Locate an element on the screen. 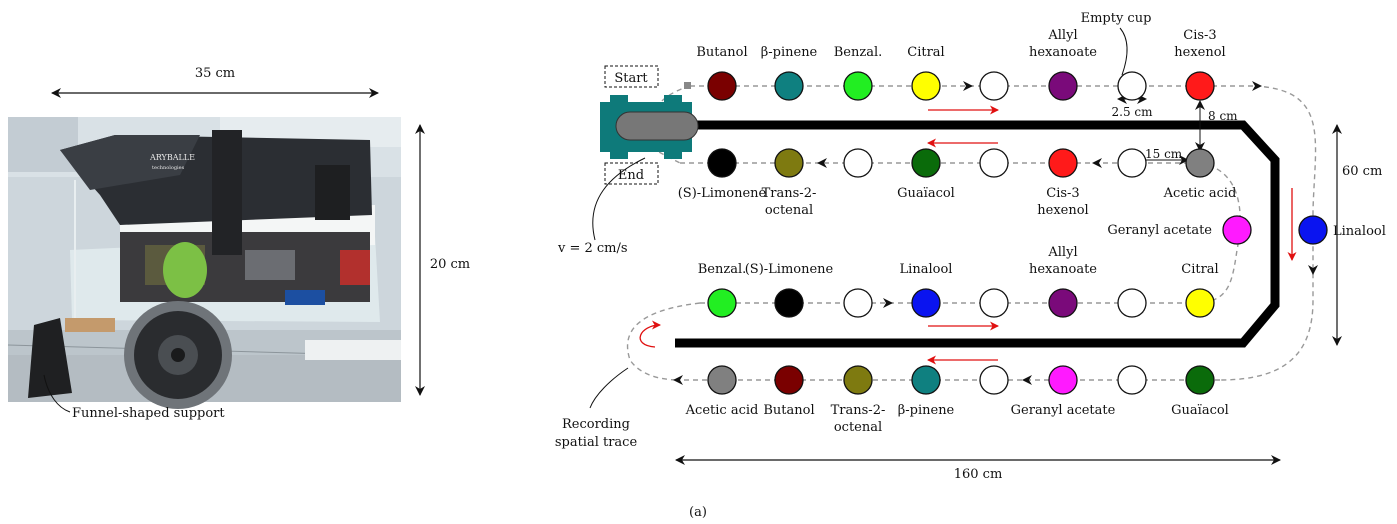 The height and width of the screenshot is (524, 1397). end-box is located at coordinates (631, 173).